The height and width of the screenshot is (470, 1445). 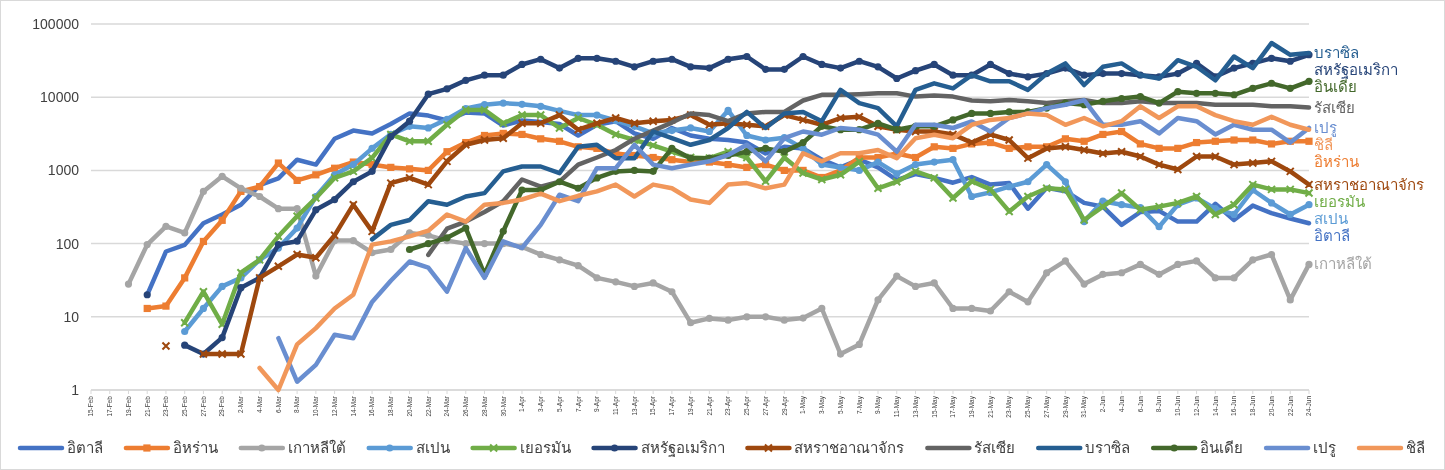 What do you see at coordinates (316, 447) in the screenshot?
I see `legend-label: เกาหลีใต้` at bounding box center [316, 447].